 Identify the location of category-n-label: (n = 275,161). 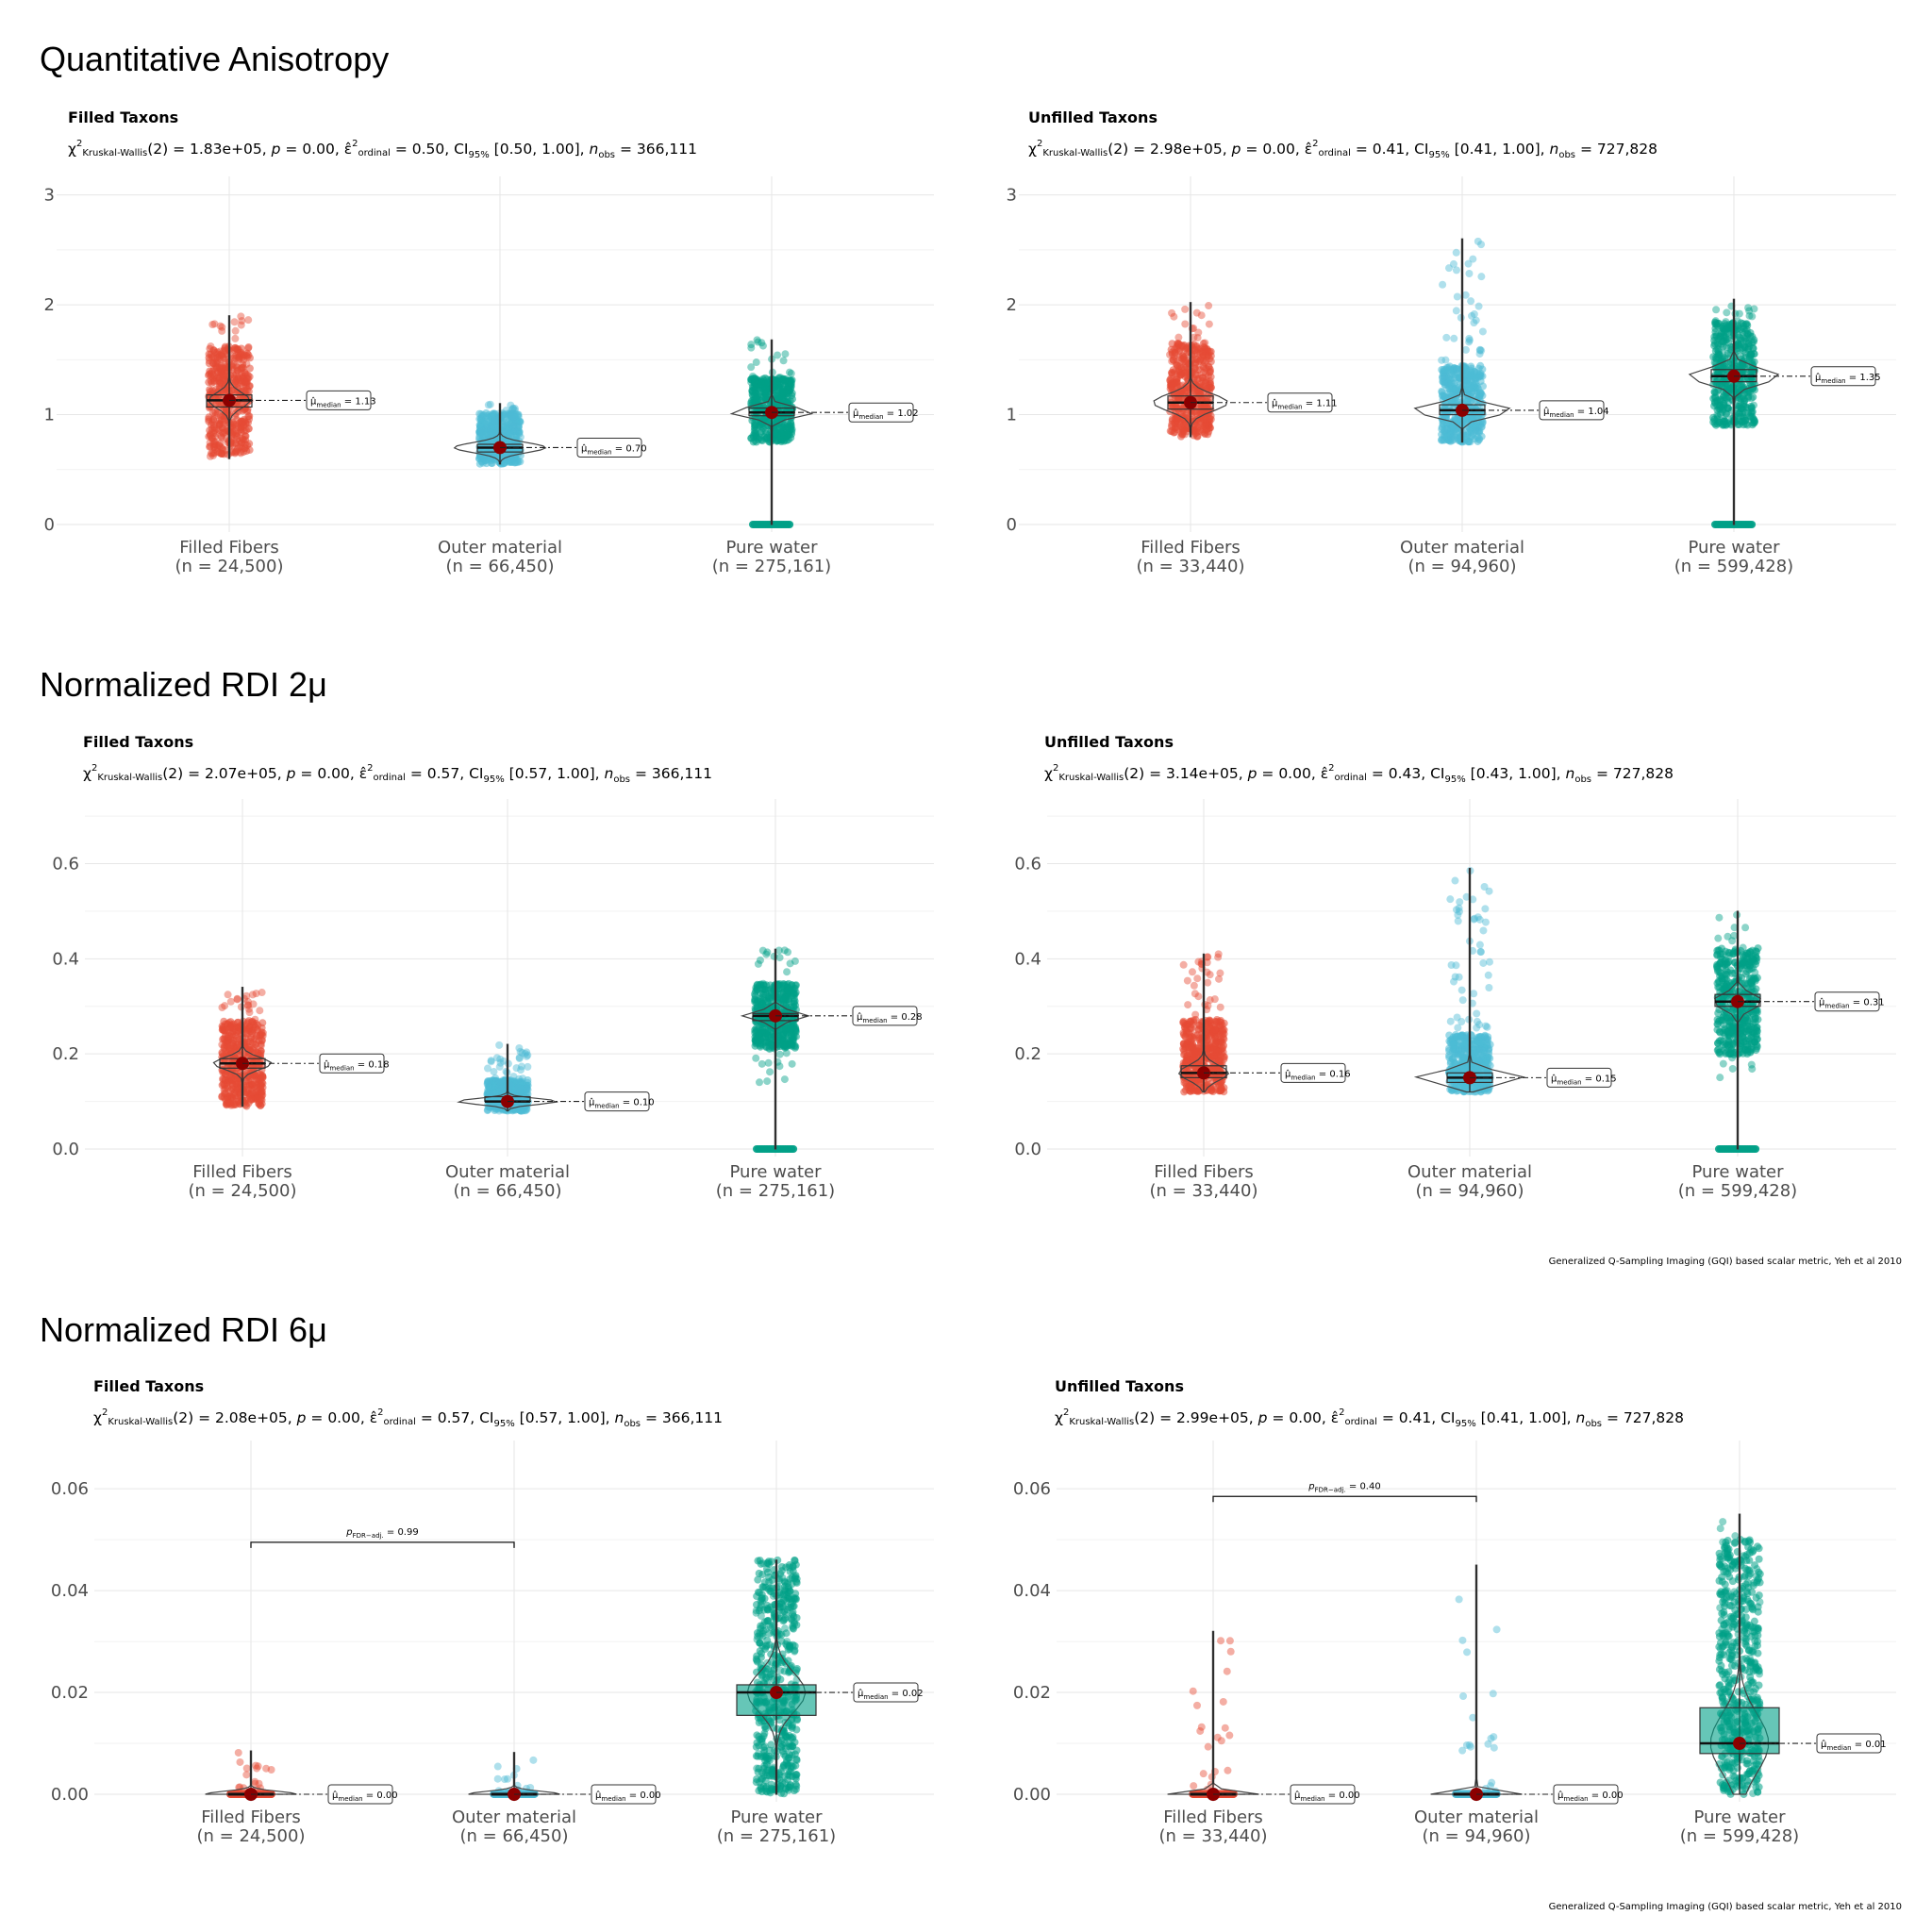
(772, 566).